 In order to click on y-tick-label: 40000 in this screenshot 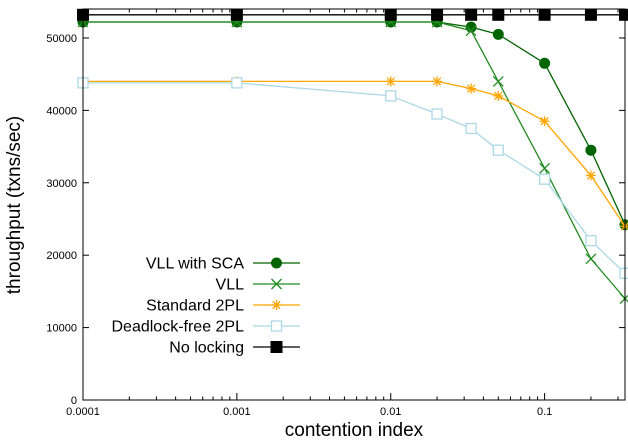, I will do `click(61, 111)`.